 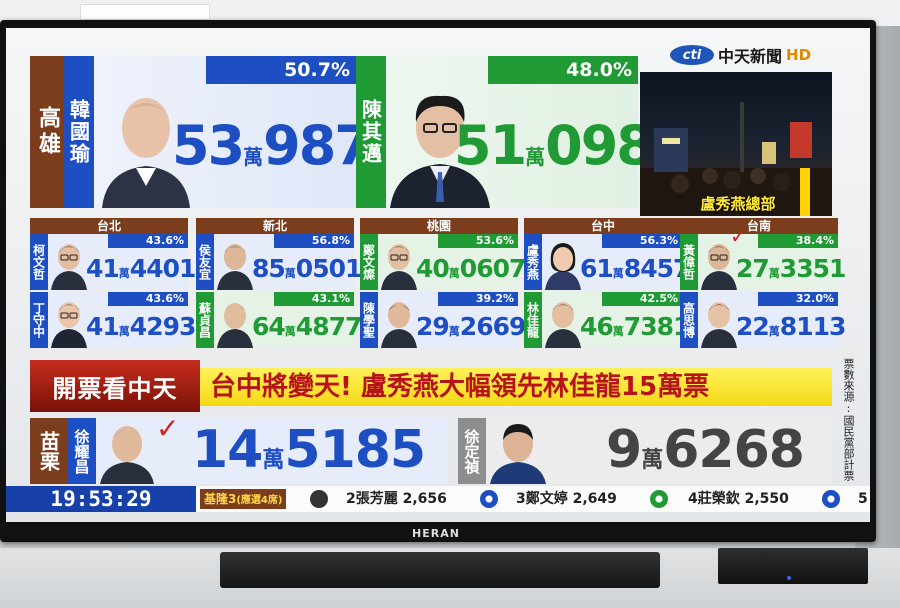 What do you see at coordinates (750, 56) in the screenshot?
I see `channel-name: 中天新聞` at bounding box center [750, 56].